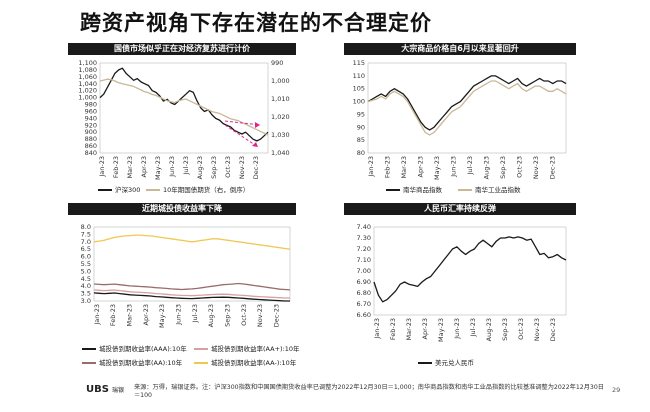  I want to click on legend-item: 美元兑人民币, so click(446, 362).